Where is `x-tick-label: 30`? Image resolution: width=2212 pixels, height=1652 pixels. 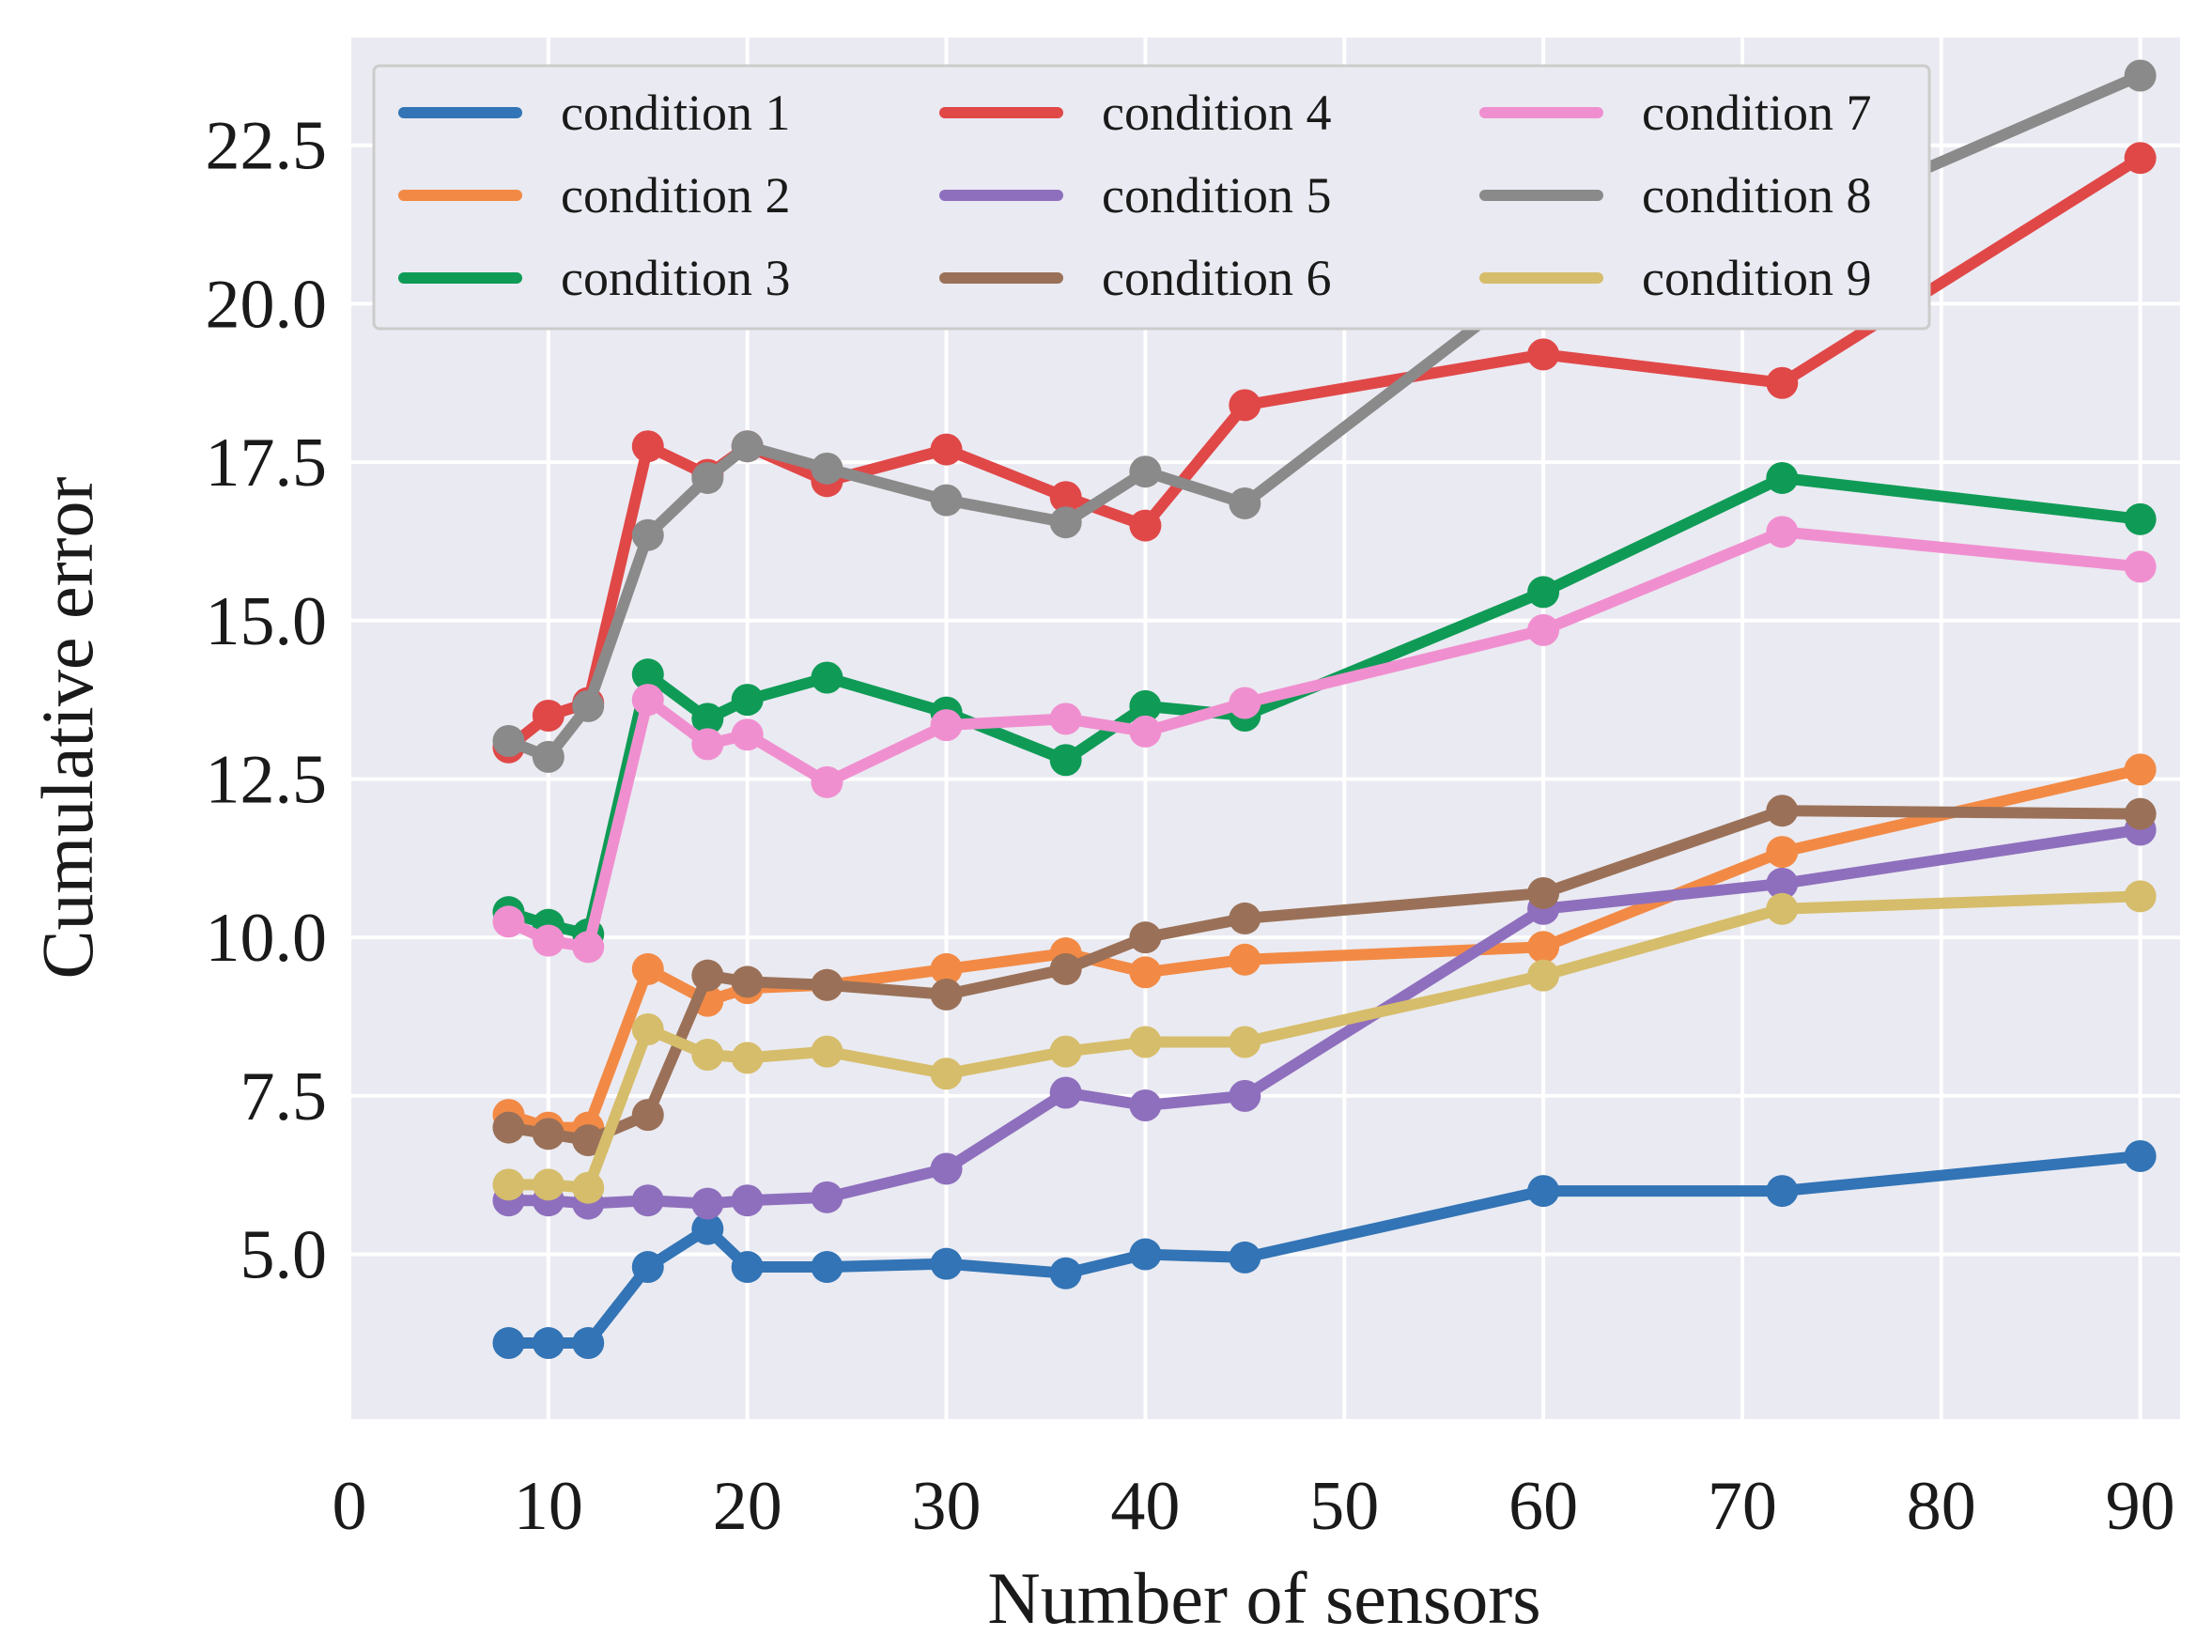 x-tick-label: 30 is located at coordinates (947, 1506).